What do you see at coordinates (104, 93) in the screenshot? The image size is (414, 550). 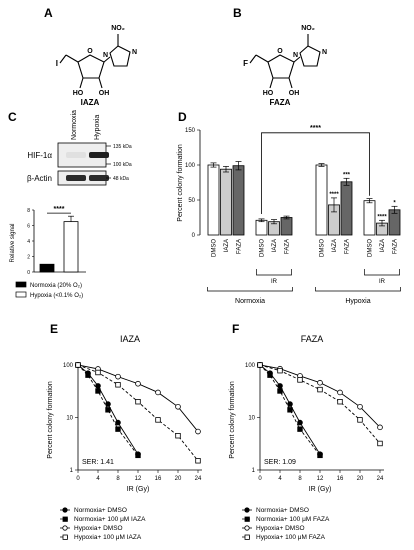 I see `iaza-oh-label: OH` at bounding box center [104, 93].